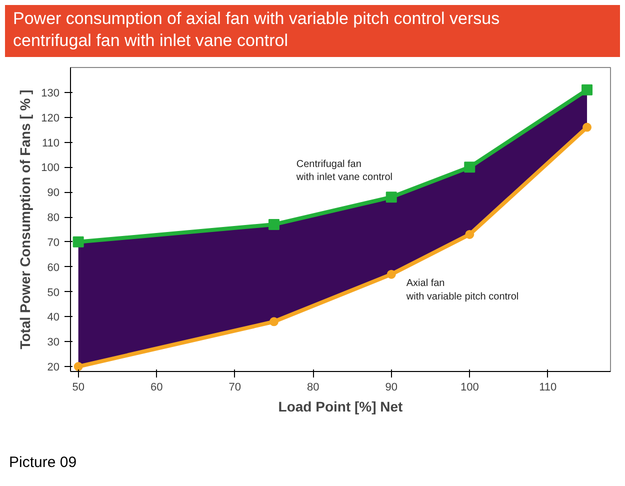 The height and width of the screenshot is (486, 625). What do you see at coordinates (257, 30) in the screenshot?
I see `chart-title: Power consumption of axial fan with variable pitch control versus centrifugal fan with inlet vane control` at bounding box center [257, 30].